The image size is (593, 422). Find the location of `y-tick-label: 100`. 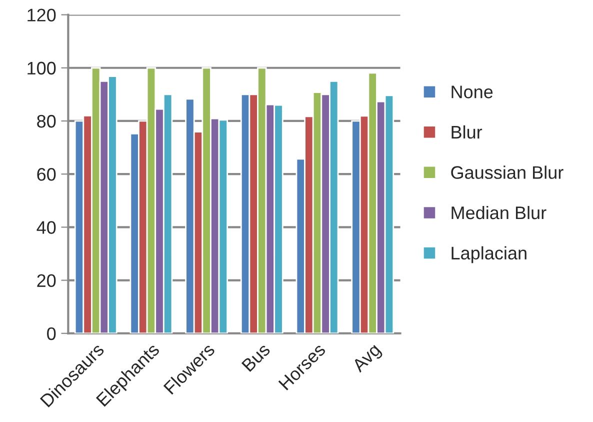

y-tick-label: 100 is located at coordinates (42, 68).